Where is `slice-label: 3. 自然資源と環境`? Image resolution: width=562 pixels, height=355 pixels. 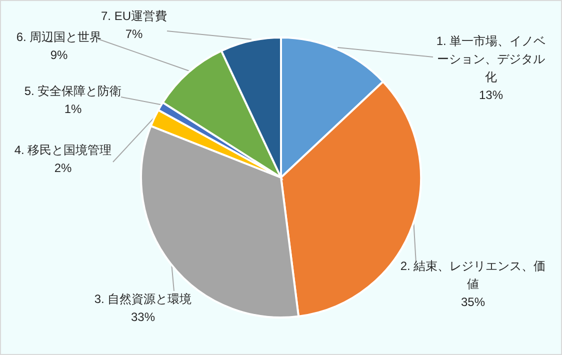 slice-label: 3. 自然資源と環境 is located at coordinates (143, 299).